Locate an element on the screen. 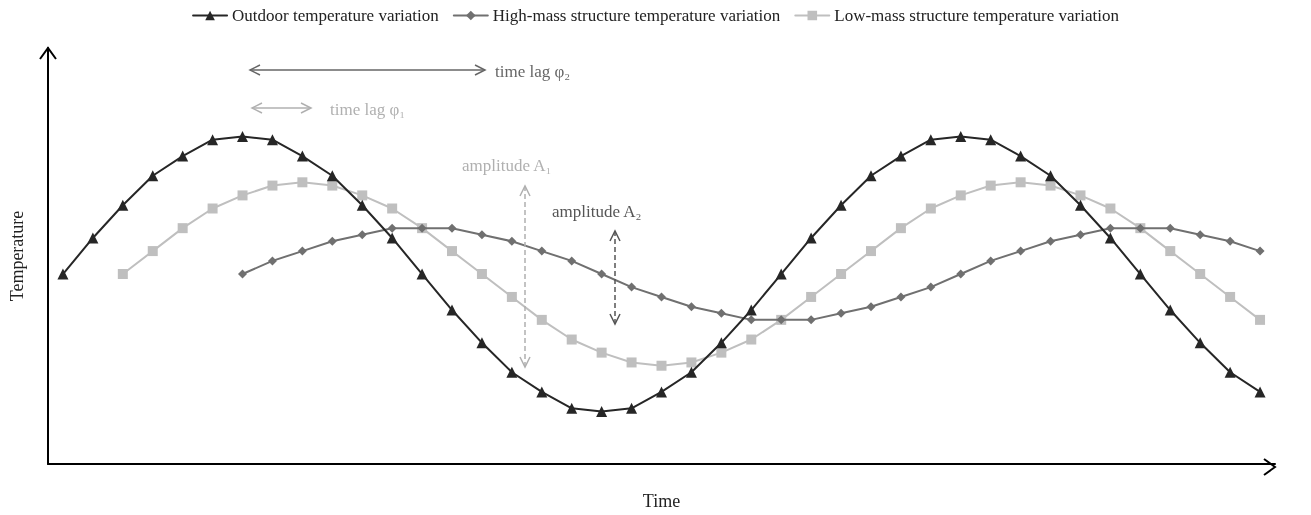 This screenshot has height=515, width=1311. legend-label: Low-mass structure temperature variation is located at coordinates (977, 15).